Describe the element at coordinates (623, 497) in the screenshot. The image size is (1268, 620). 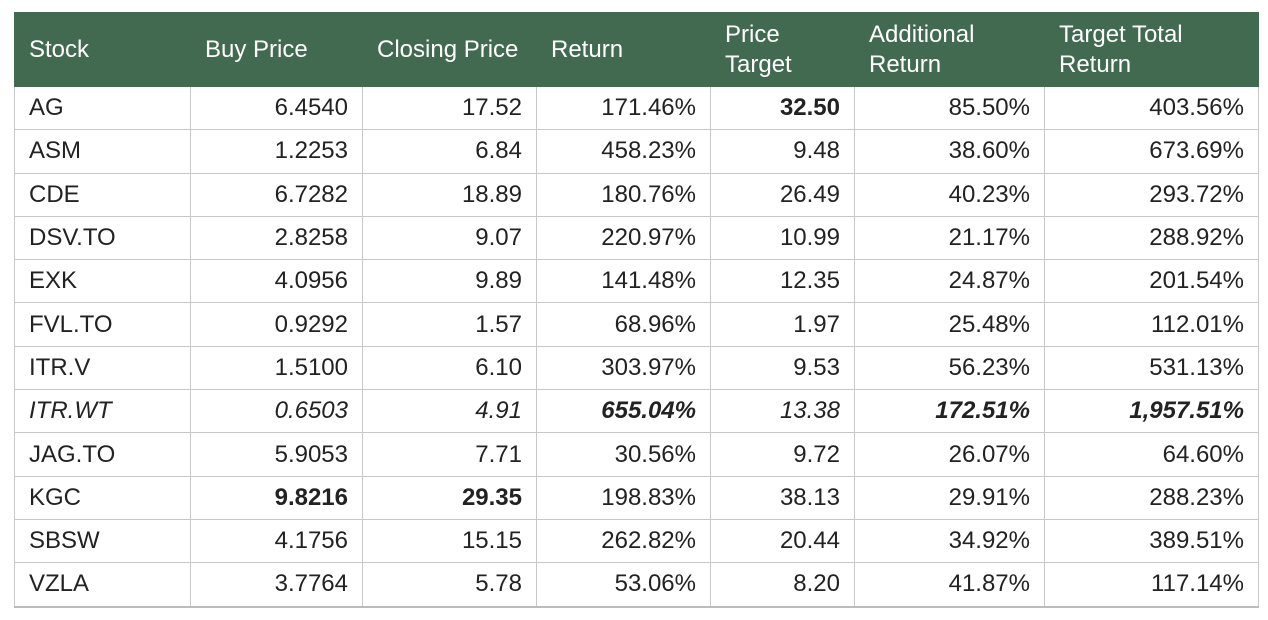
I see `value-cell: 198.83%` at that location.